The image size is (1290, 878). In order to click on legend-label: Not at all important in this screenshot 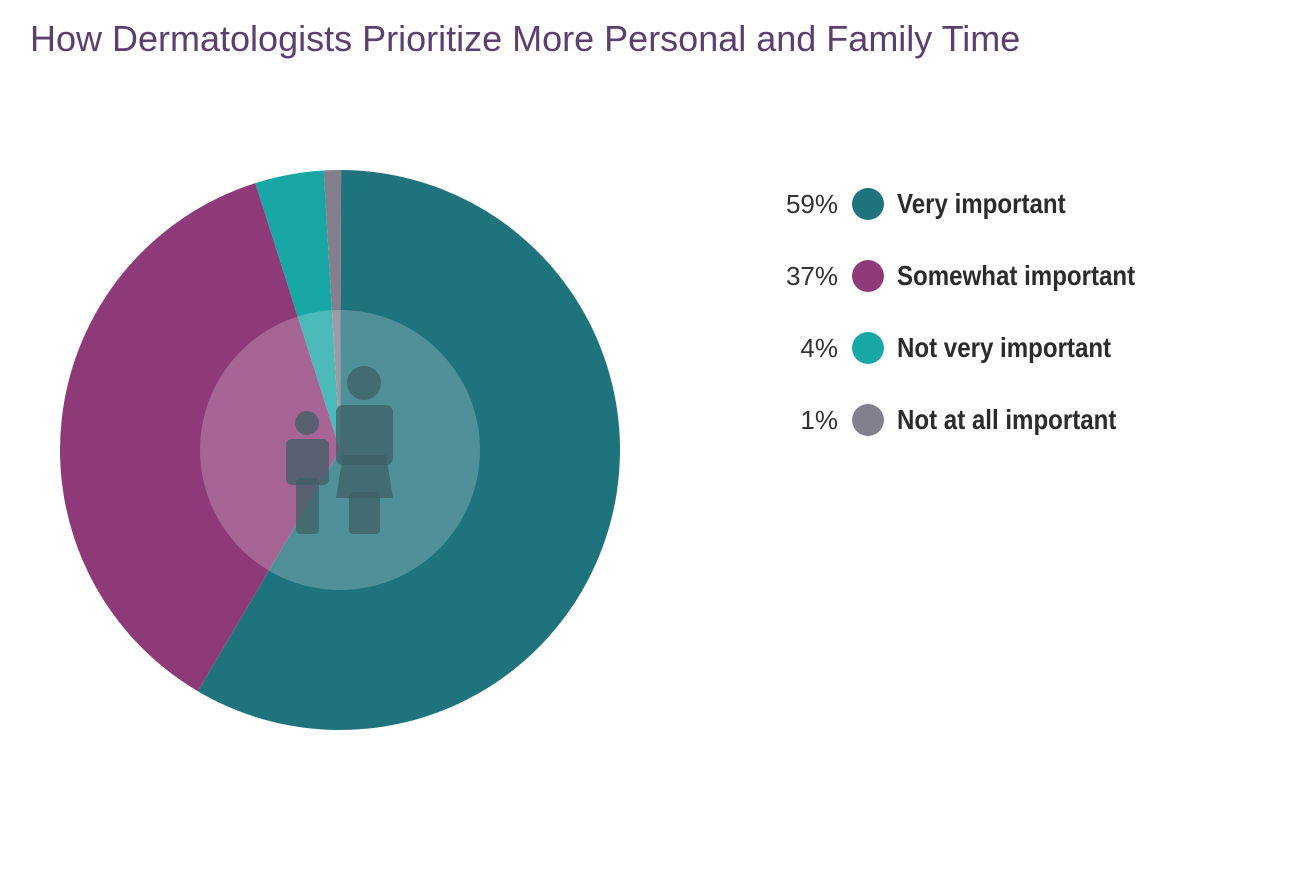, I will do `click(1007, 419)`.